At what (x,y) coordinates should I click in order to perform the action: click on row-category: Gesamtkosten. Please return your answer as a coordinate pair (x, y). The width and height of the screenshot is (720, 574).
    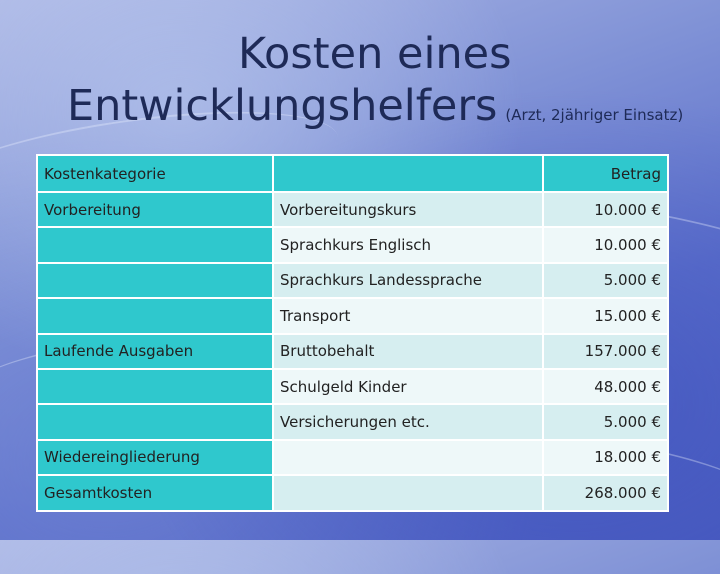
    Looking at the image, I should click on (155, 493).